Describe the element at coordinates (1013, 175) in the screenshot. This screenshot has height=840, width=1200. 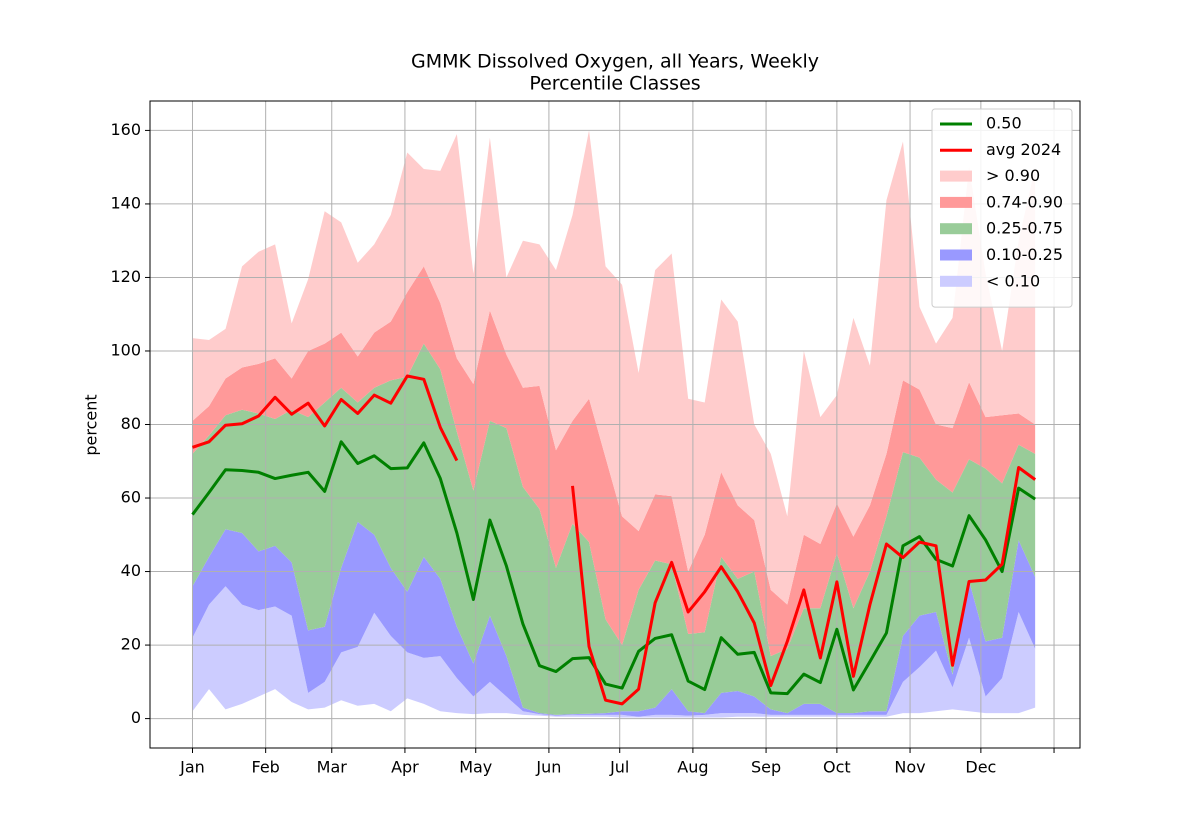
I see `legend-label: > 0.90` at that location.